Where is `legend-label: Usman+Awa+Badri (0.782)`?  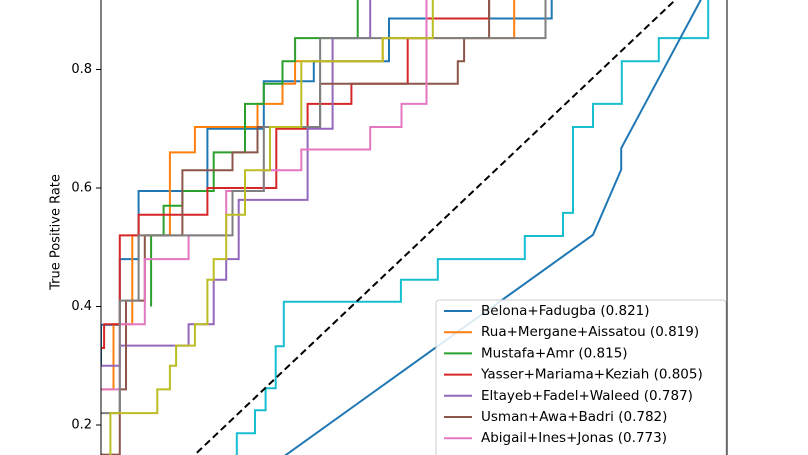
legend-label: Usman+Awa+Badri (0.782) is located at coordinates (574, 417).